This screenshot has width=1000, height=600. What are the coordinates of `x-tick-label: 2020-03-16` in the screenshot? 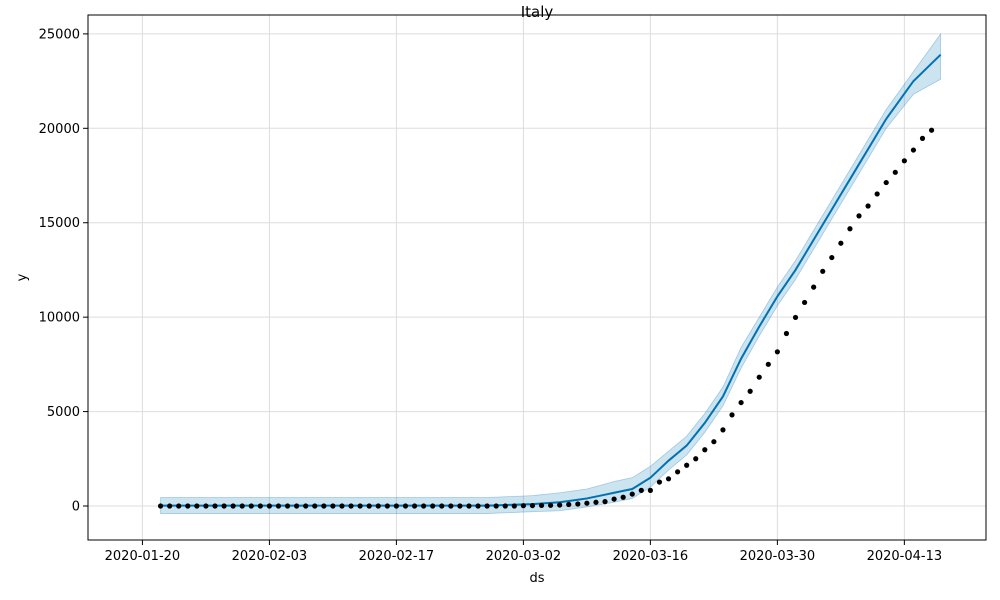 It's located at (651, 556).